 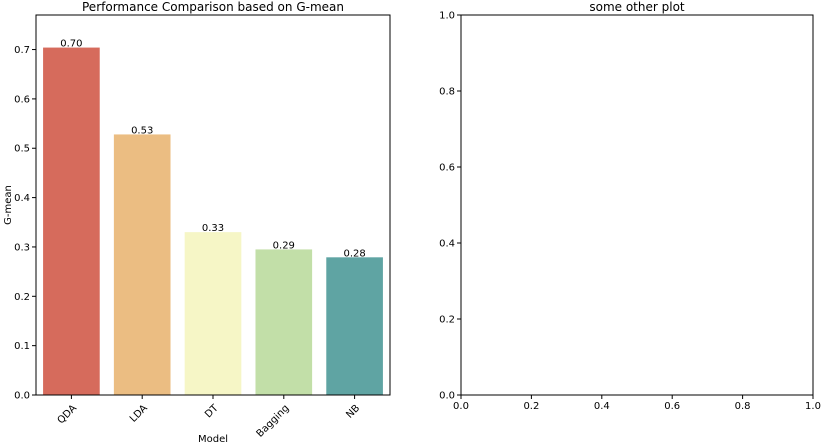 What do you see at coordinates (22, 149) in the screenshot?
I see `y-tick-label: 0.5` at bounding box center [22, 149].